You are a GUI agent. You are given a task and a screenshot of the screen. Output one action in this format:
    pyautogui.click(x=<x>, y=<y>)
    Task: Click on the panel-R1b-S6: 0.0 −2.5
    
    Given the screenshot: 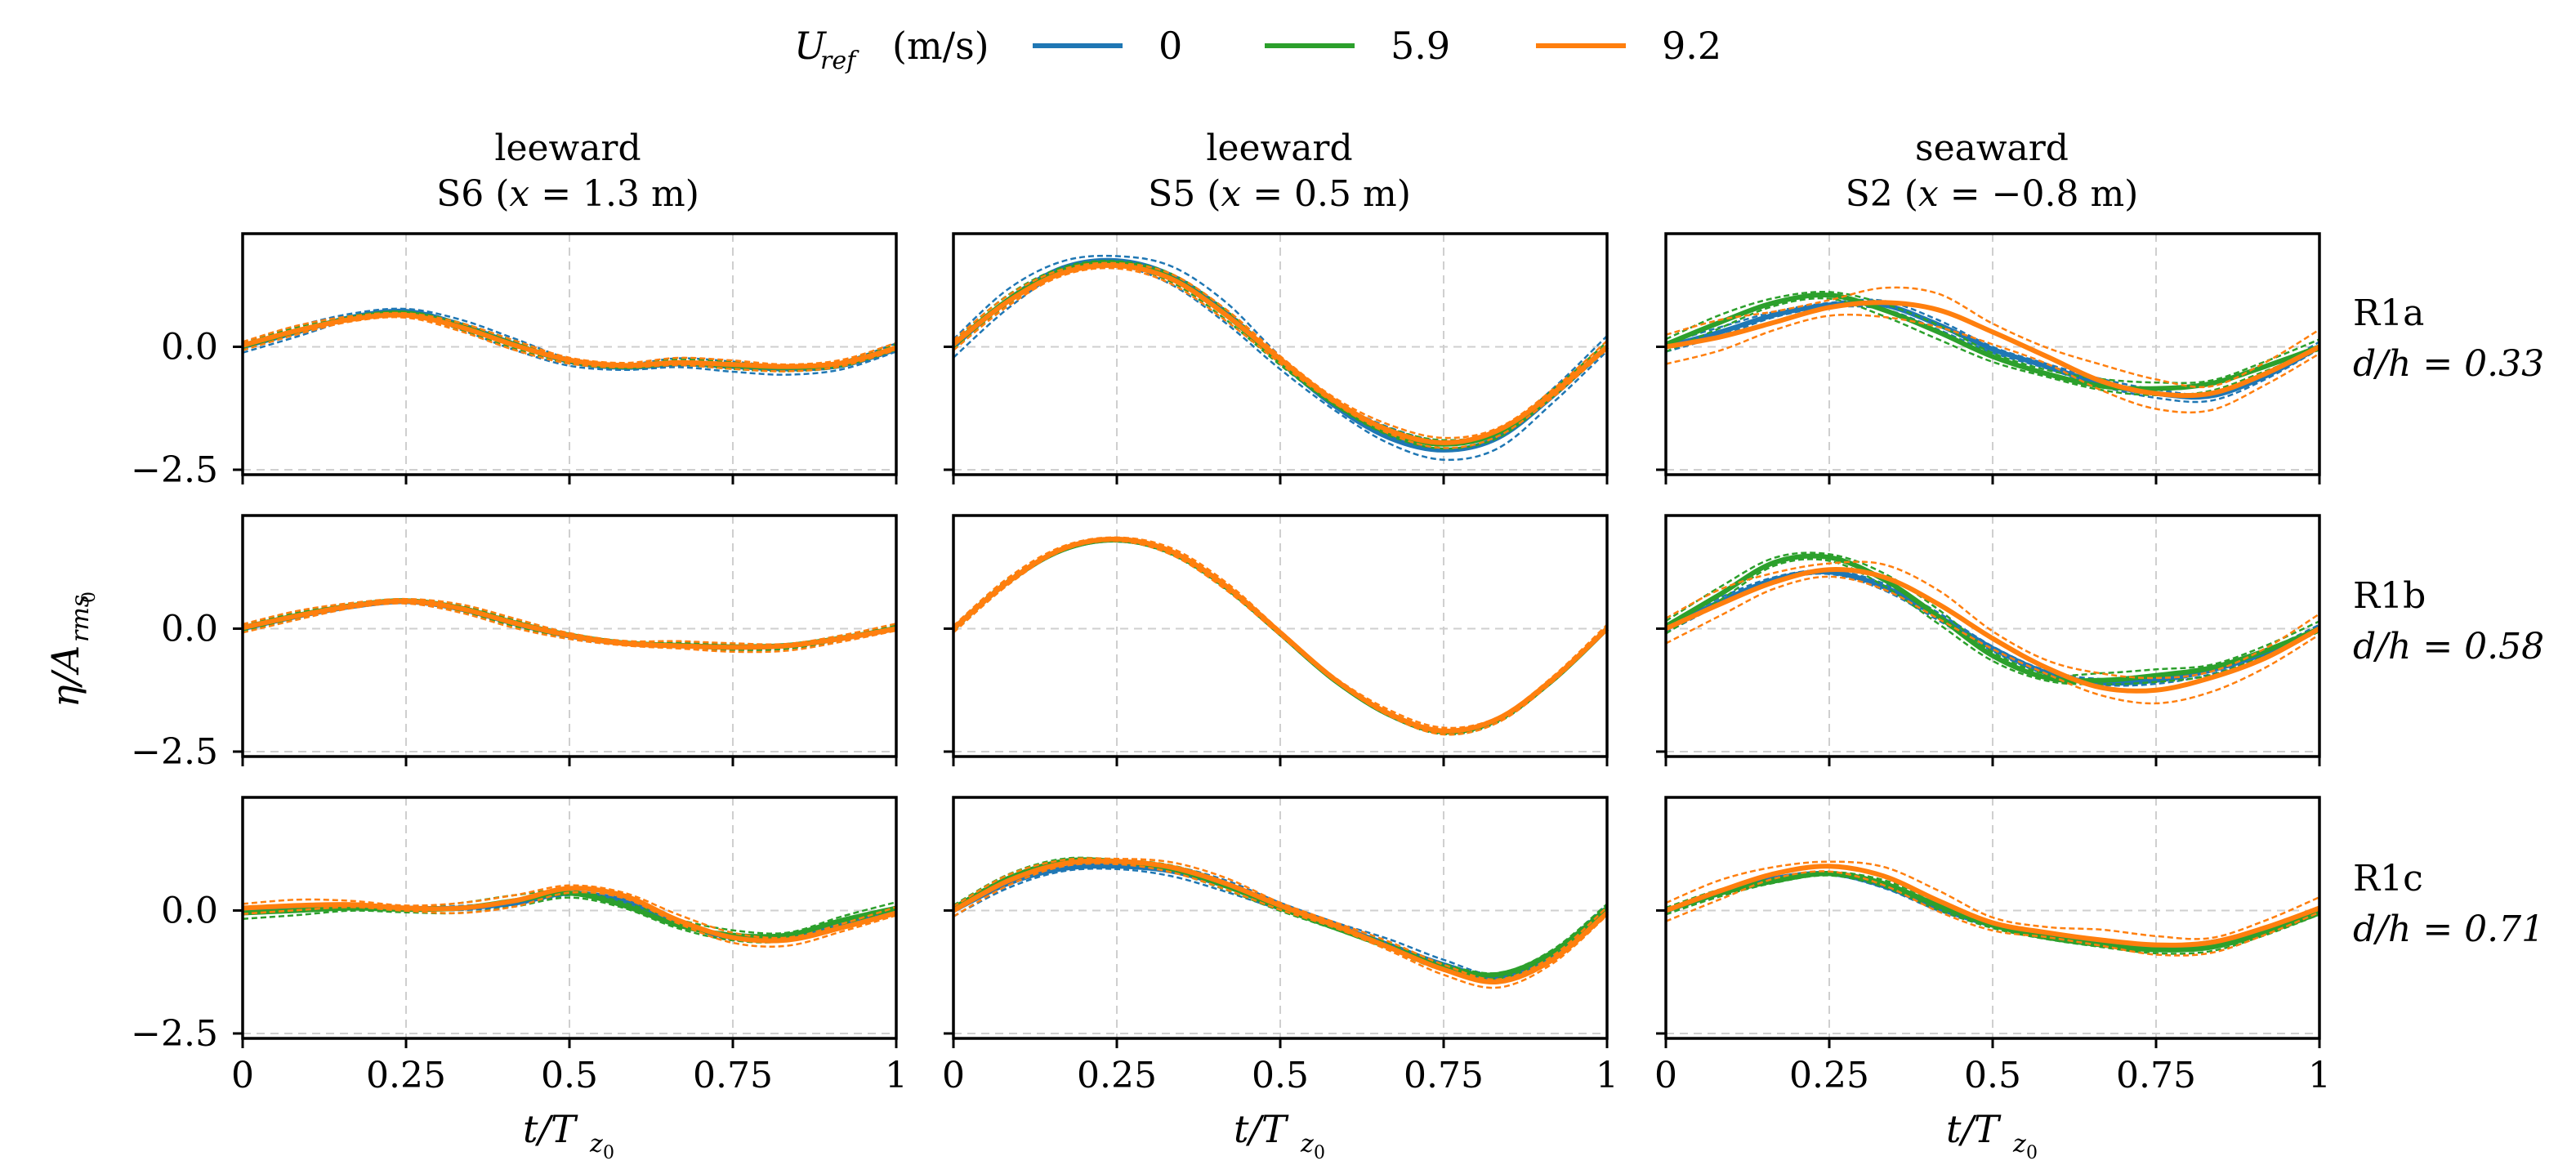 What is the action you would take?
    pyautogui.click(x=514, y=643)
    